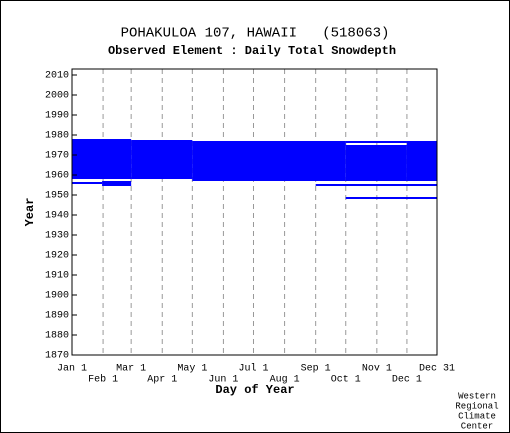 This screenshot has height=433, width=510. What do you see at coordinates (57, 196) in the screenshot?
I see `y-tick-label: 1950` at bounding box center [57, 196].